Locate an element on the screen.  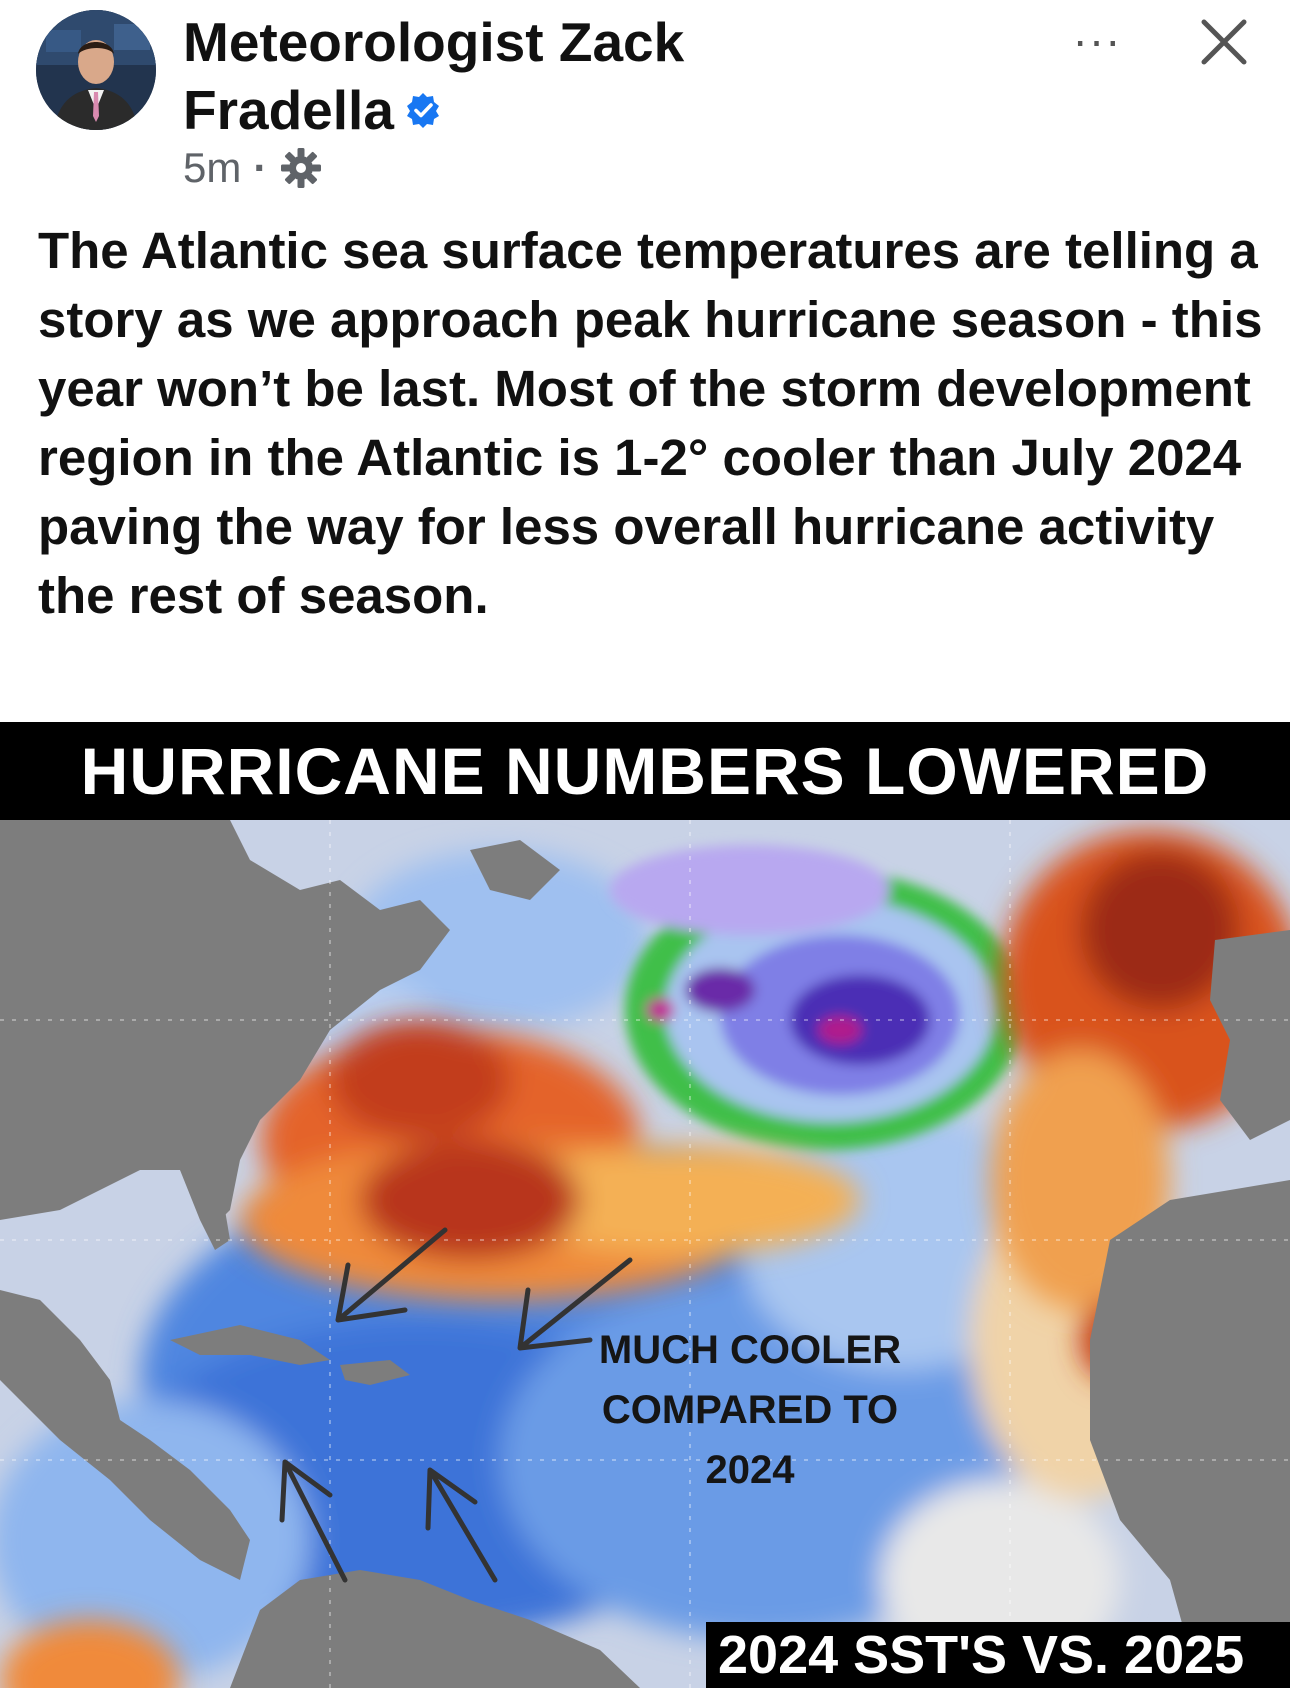
gear-icon is located at coordinates (301, 168).